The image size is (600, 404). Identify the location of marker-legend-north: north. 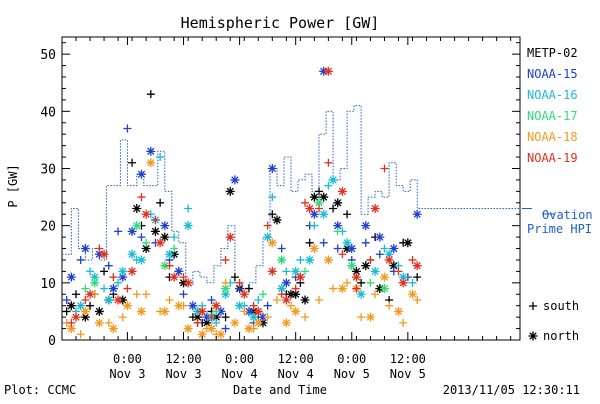
(553, 336).